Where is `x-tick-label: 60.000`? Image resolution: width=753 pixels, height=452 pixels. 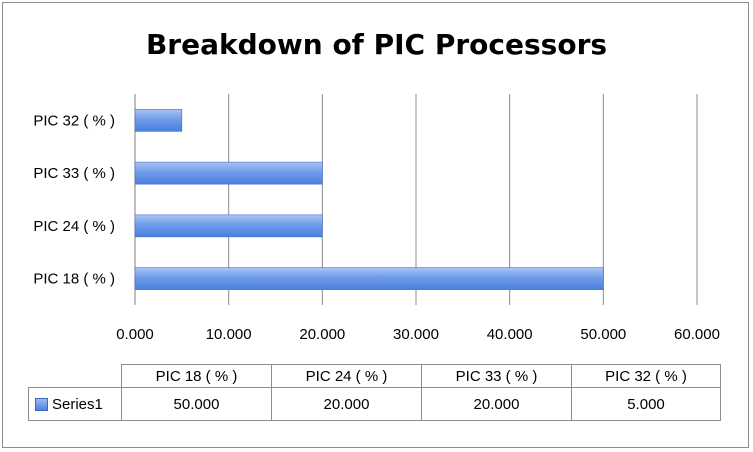 x-tick-label: 60.000 is located at coordinates (697, 334).